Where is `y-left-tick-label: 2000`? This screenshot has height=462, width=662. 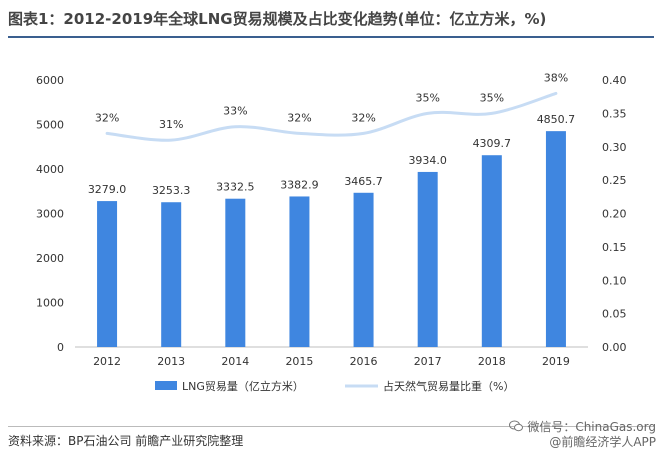
y-left-tick-label: 2000 is located at coordinates (50, 258).